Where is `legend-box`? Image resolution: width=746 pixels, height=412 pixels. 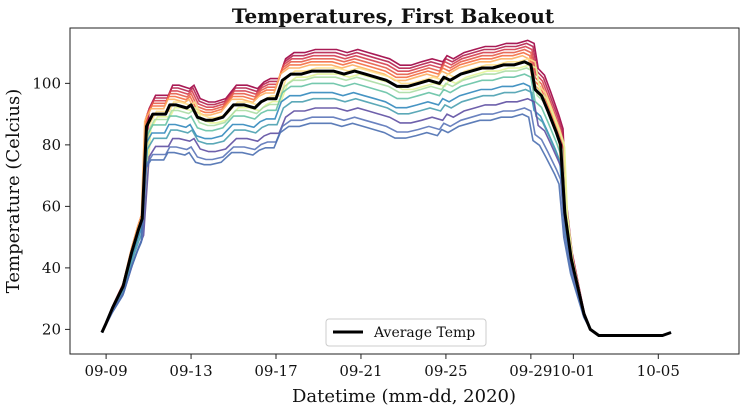
legend-box is located at coordinates (406, 332).